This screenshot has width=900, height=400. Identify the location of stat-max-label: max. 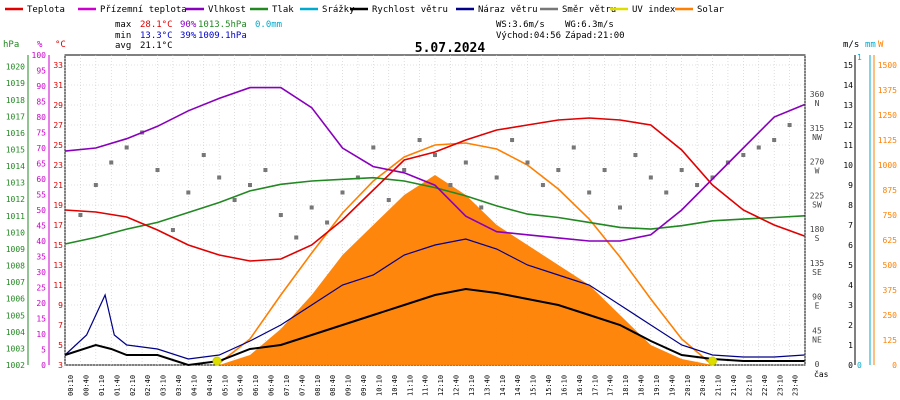
(123, 25).